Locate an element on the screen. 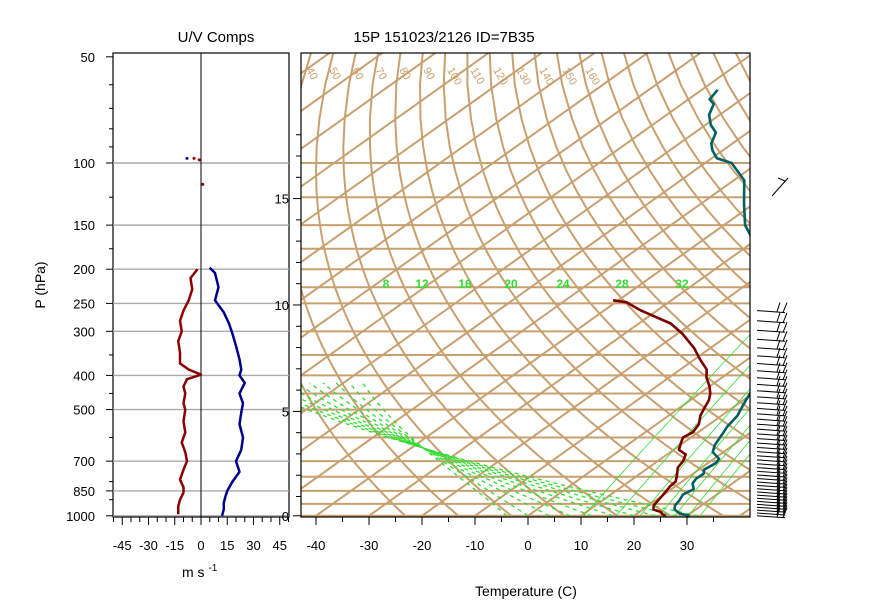 This screenshot has height=600, width=887. mixing-ratio-label: 12 is located at coordinates (422, 284).